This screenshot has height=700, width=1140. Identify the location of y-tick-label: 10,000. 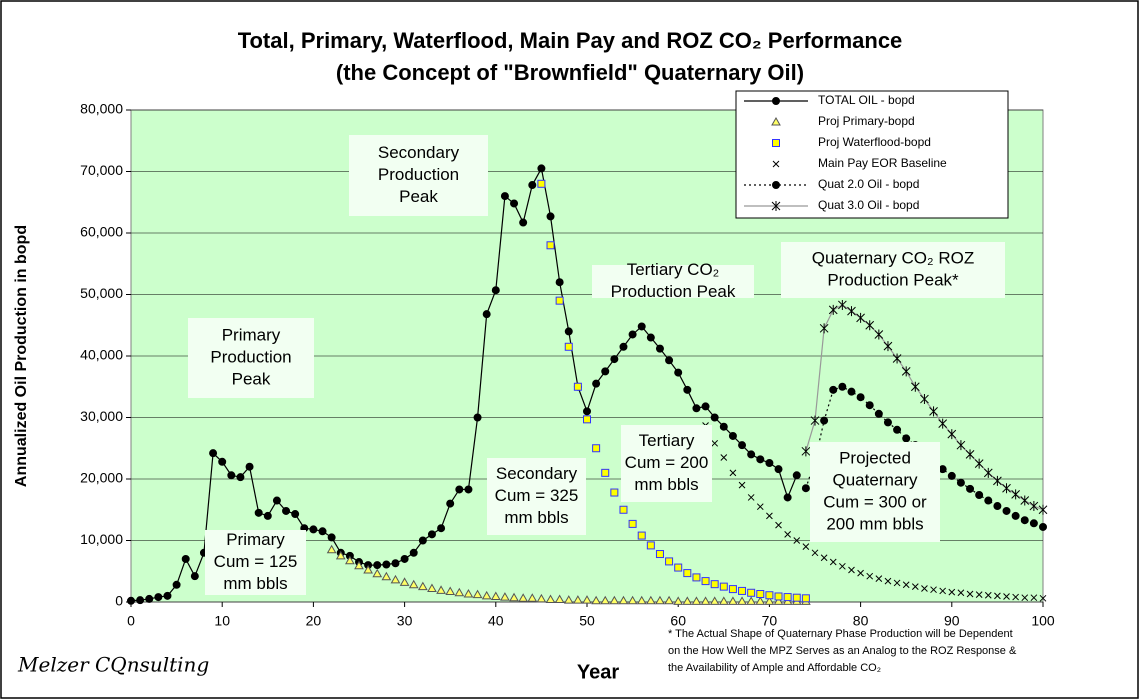
(101, 539).